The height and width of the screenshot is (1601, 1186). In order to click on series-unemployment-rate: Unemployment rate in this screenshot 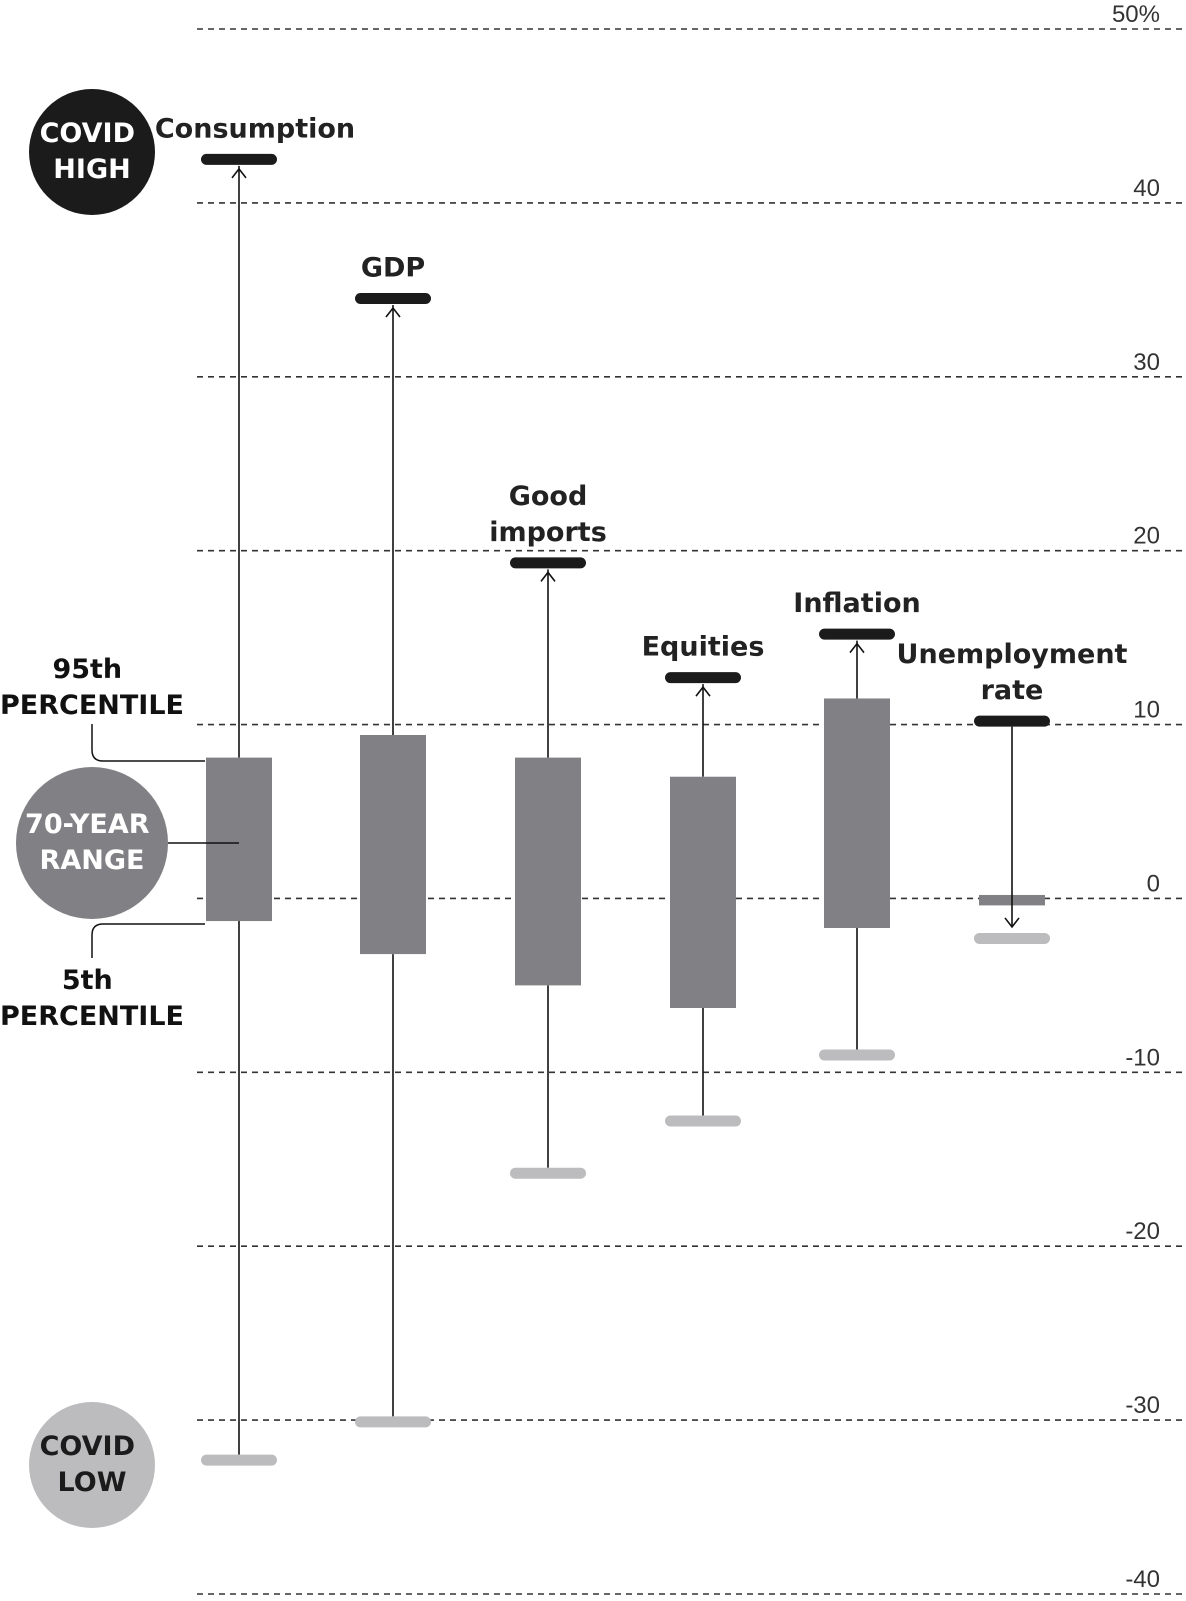, I will do `click(1012, 791)`.